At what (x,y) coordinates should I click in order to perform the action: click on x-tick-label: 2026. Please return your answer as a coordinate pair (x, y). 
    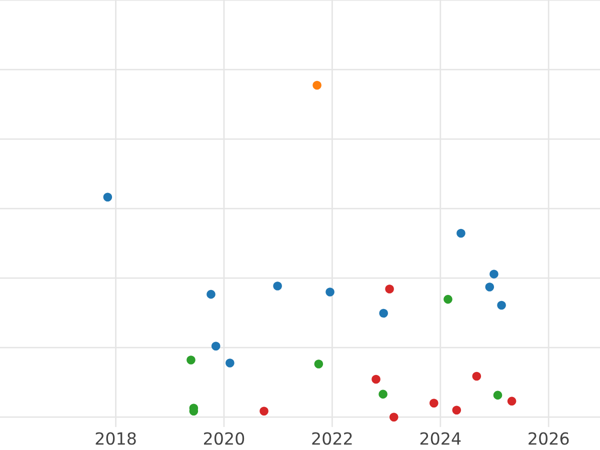
    Looking at the image, I should click on (548, 438).